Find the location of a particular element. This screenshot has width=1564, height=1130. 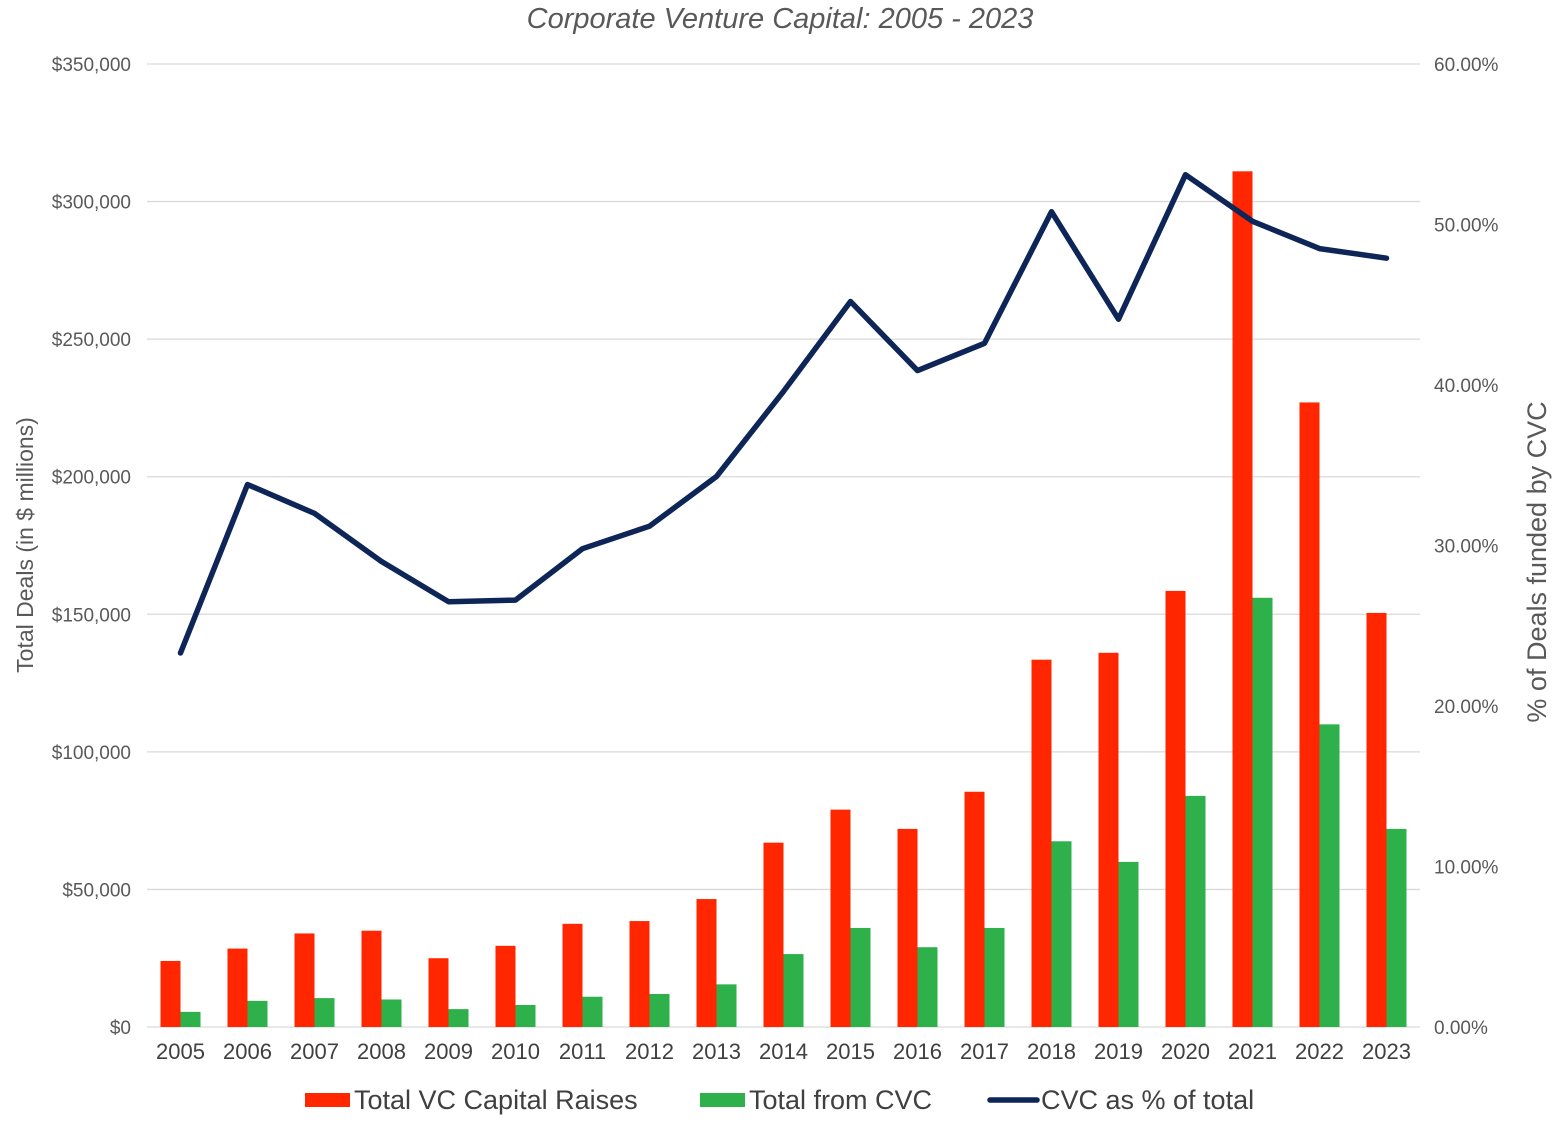

legend-swatch-total-from-cvc is located at coordinates (722, 1100).